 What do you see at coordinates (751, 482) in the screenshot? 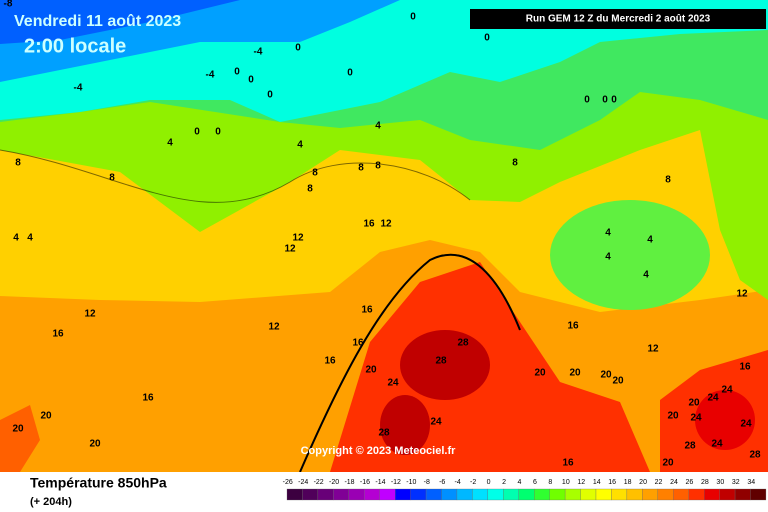
I see `legend-label: 34` at bounding box center [751, 482].